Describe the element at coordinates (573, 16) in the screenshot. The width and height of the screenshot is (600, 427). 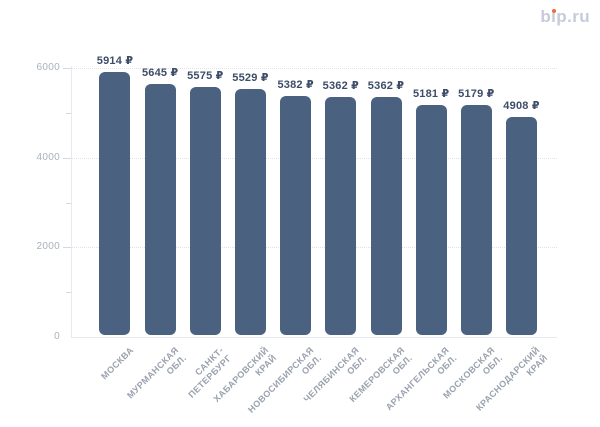
I see `logo-text-rest: p.ru` at that location.